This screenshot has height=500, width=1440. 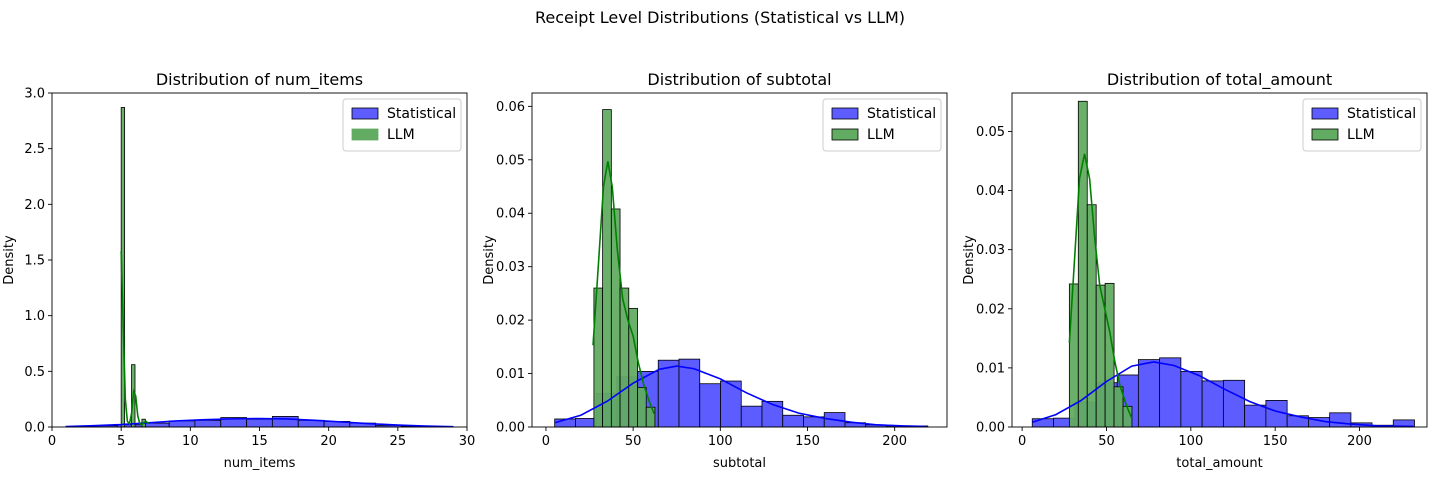 What do you see at coordinates (328, 441) in the screenshot?
I see `x-tick-label: 20` at bounding box center [328, 441].